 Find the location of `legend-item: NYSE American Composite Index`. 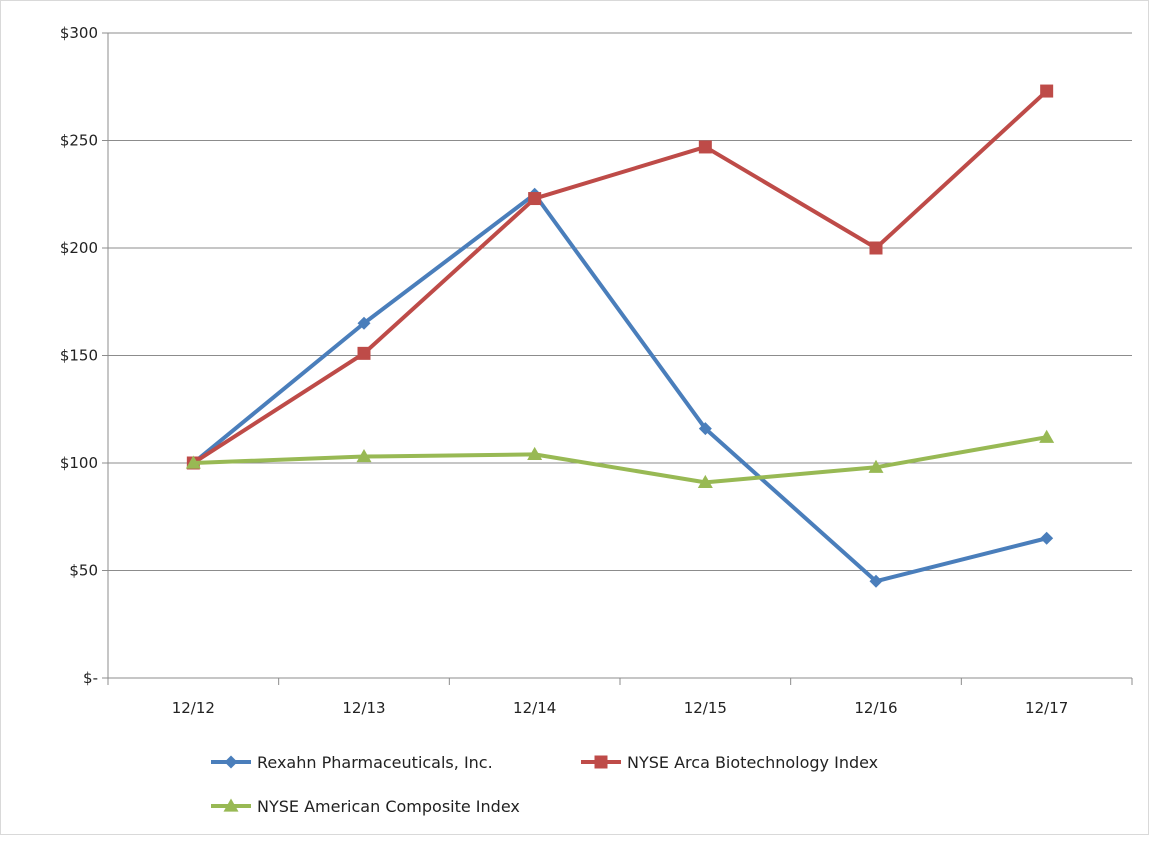

legend-item: NYSE American Composite Index is located at coordinates (365, 806).